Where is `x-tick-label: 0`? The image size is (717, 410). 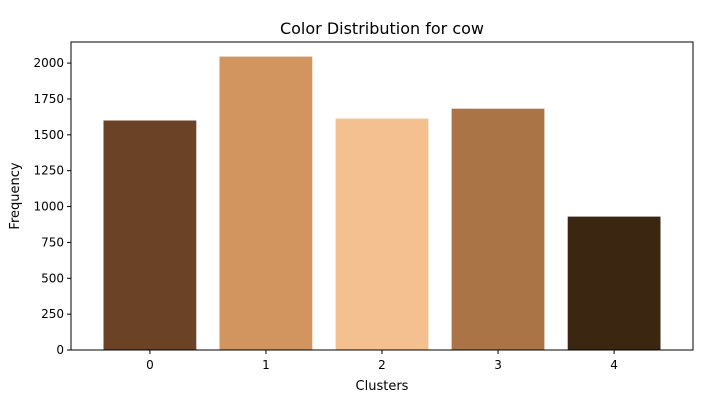 x-tick-label: 0 is located at coordinates (150, 365).